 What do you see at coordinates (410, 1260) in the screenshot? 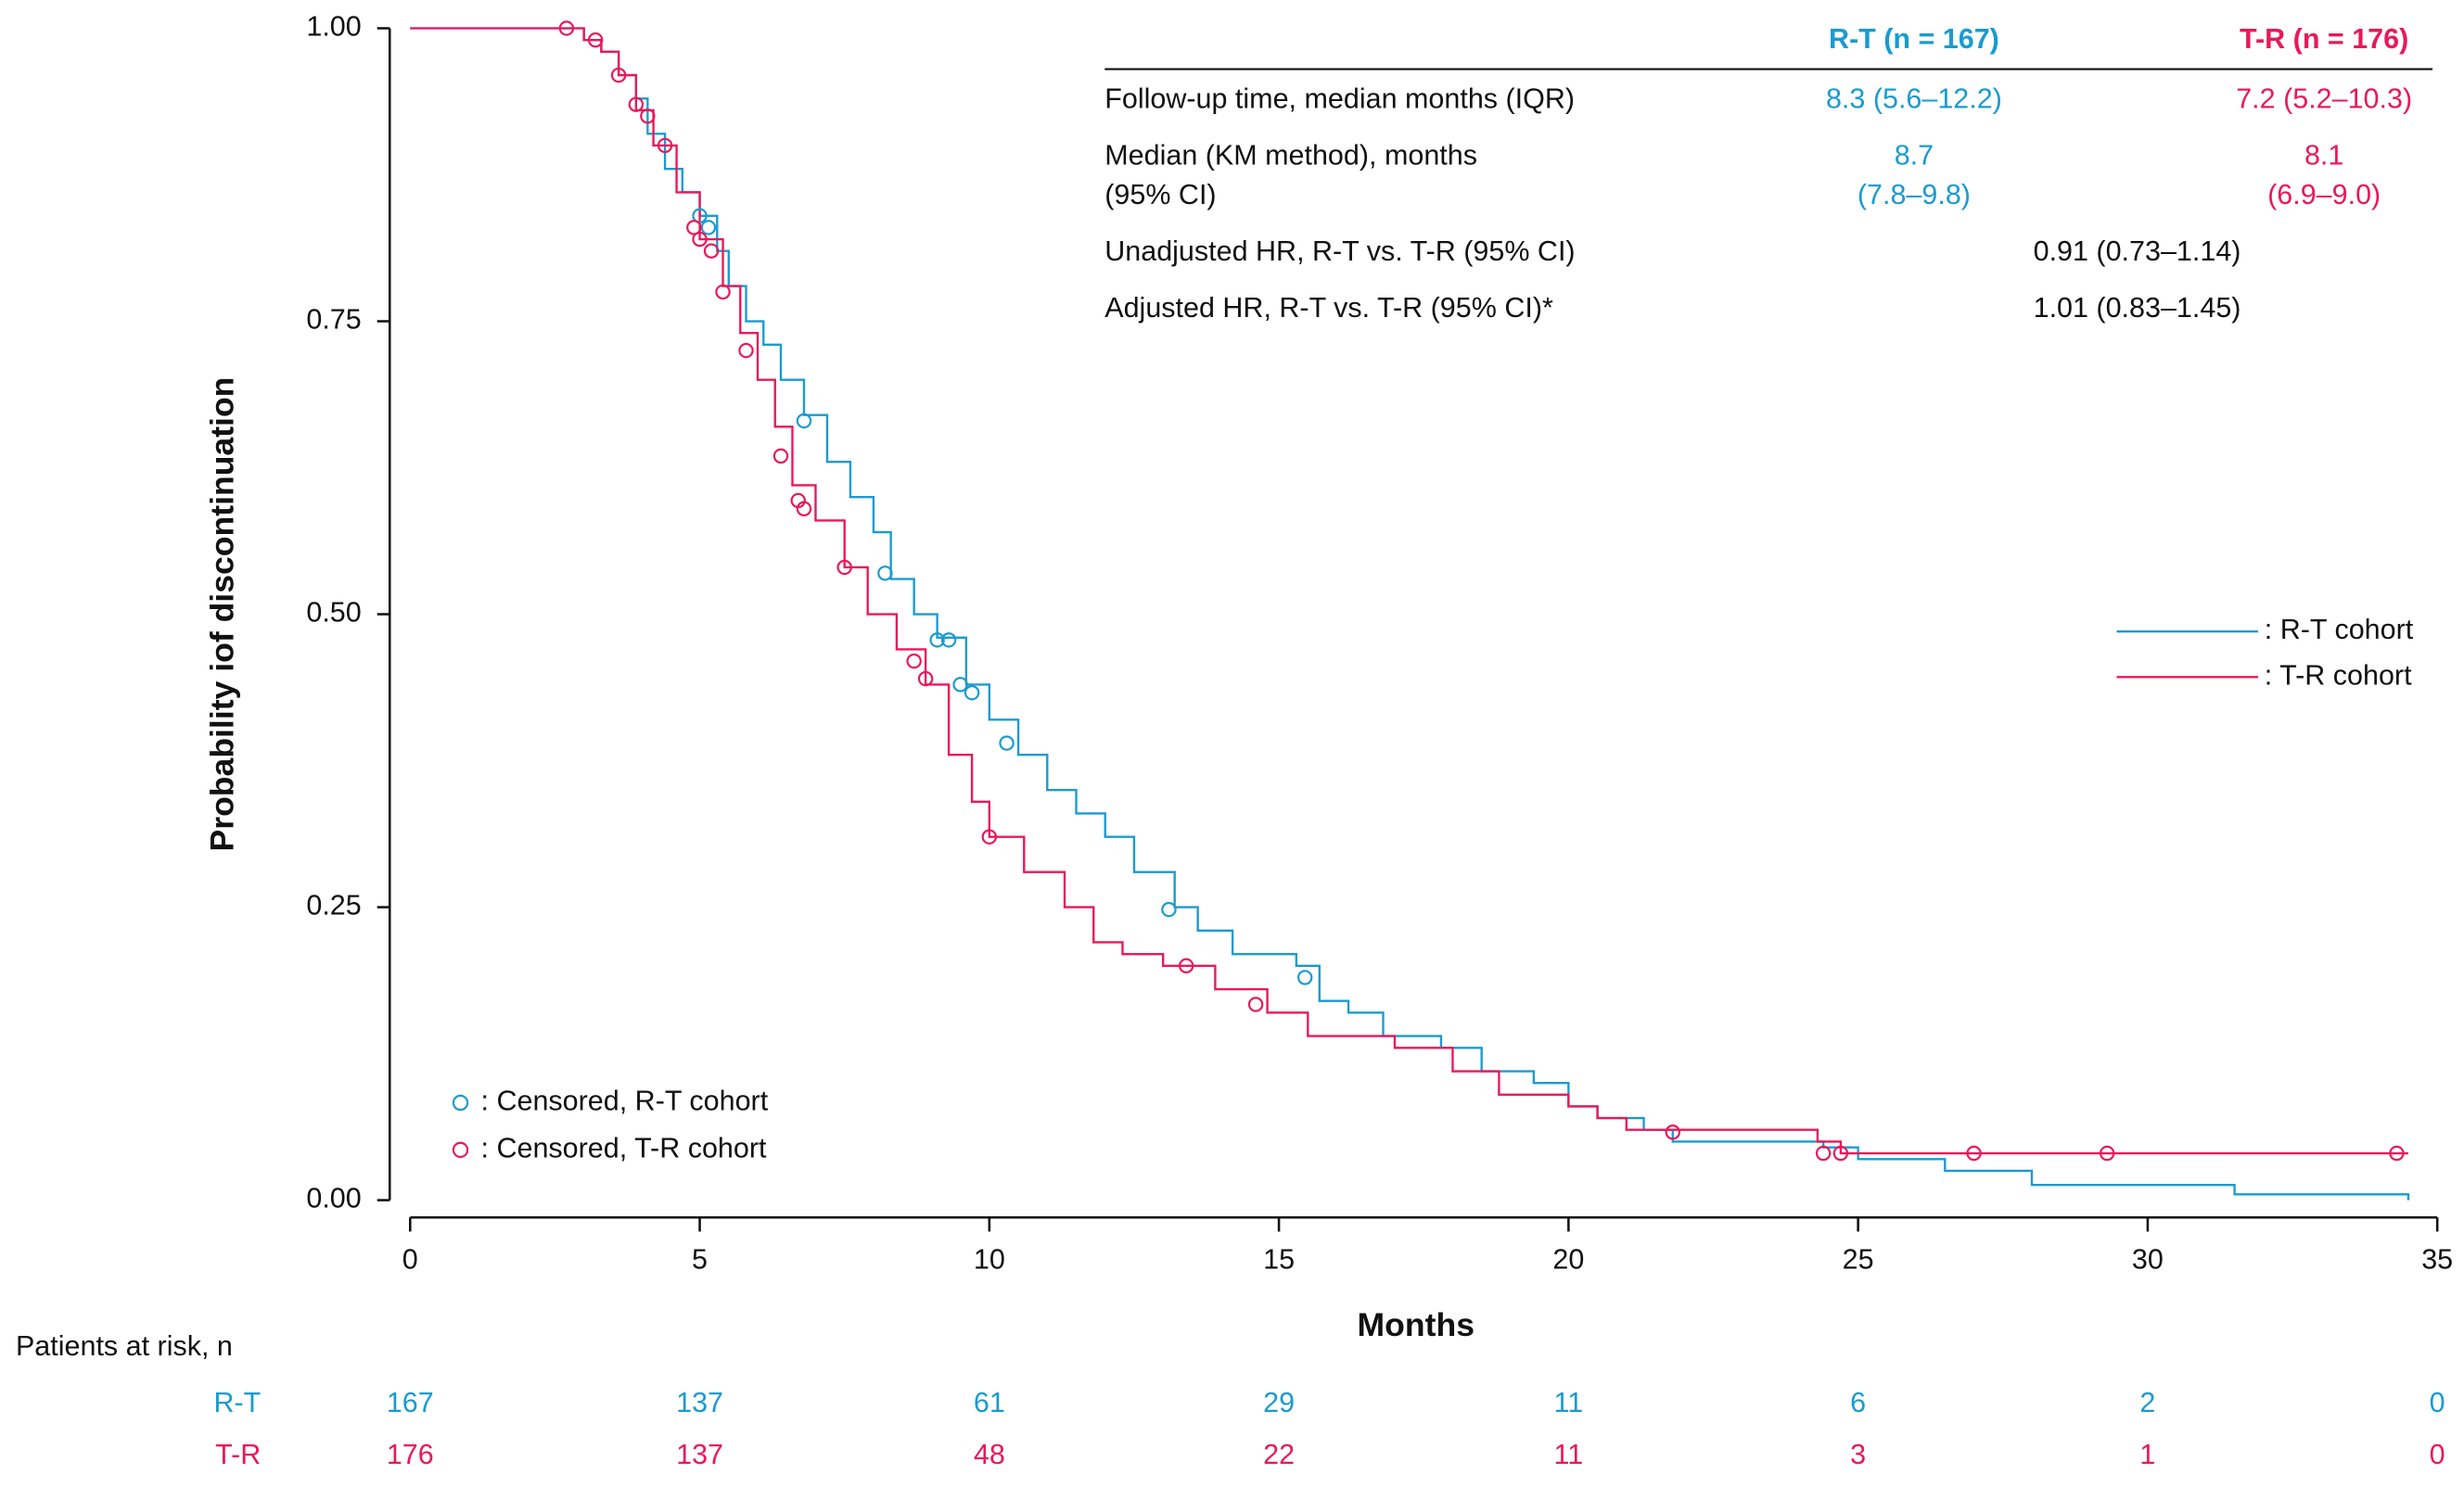
I see `x-tick-label: 0` at bounding box center [410, 1260].